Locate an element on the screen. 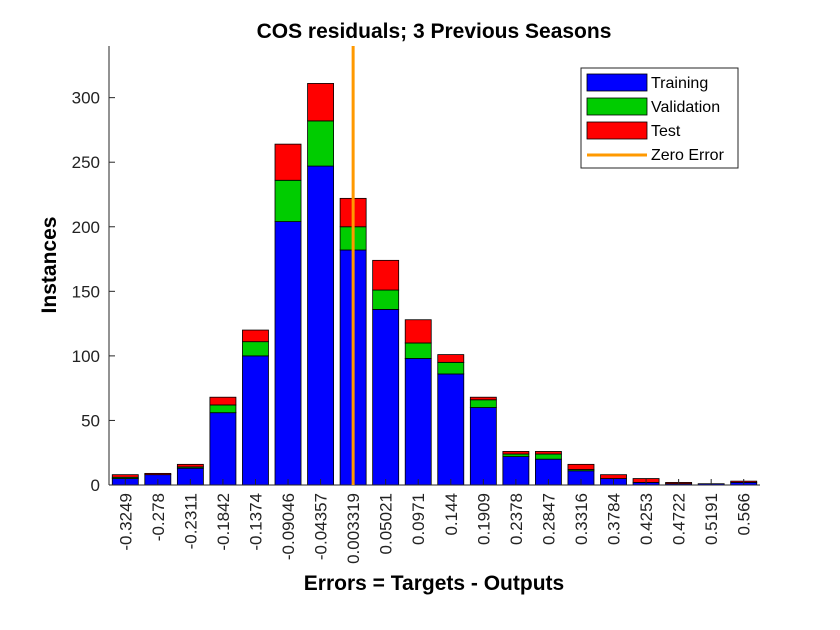 Image resolution: width=840 pixels, height=630 pixels. y-tick-label: 250 is located at coordinates (86, 162).